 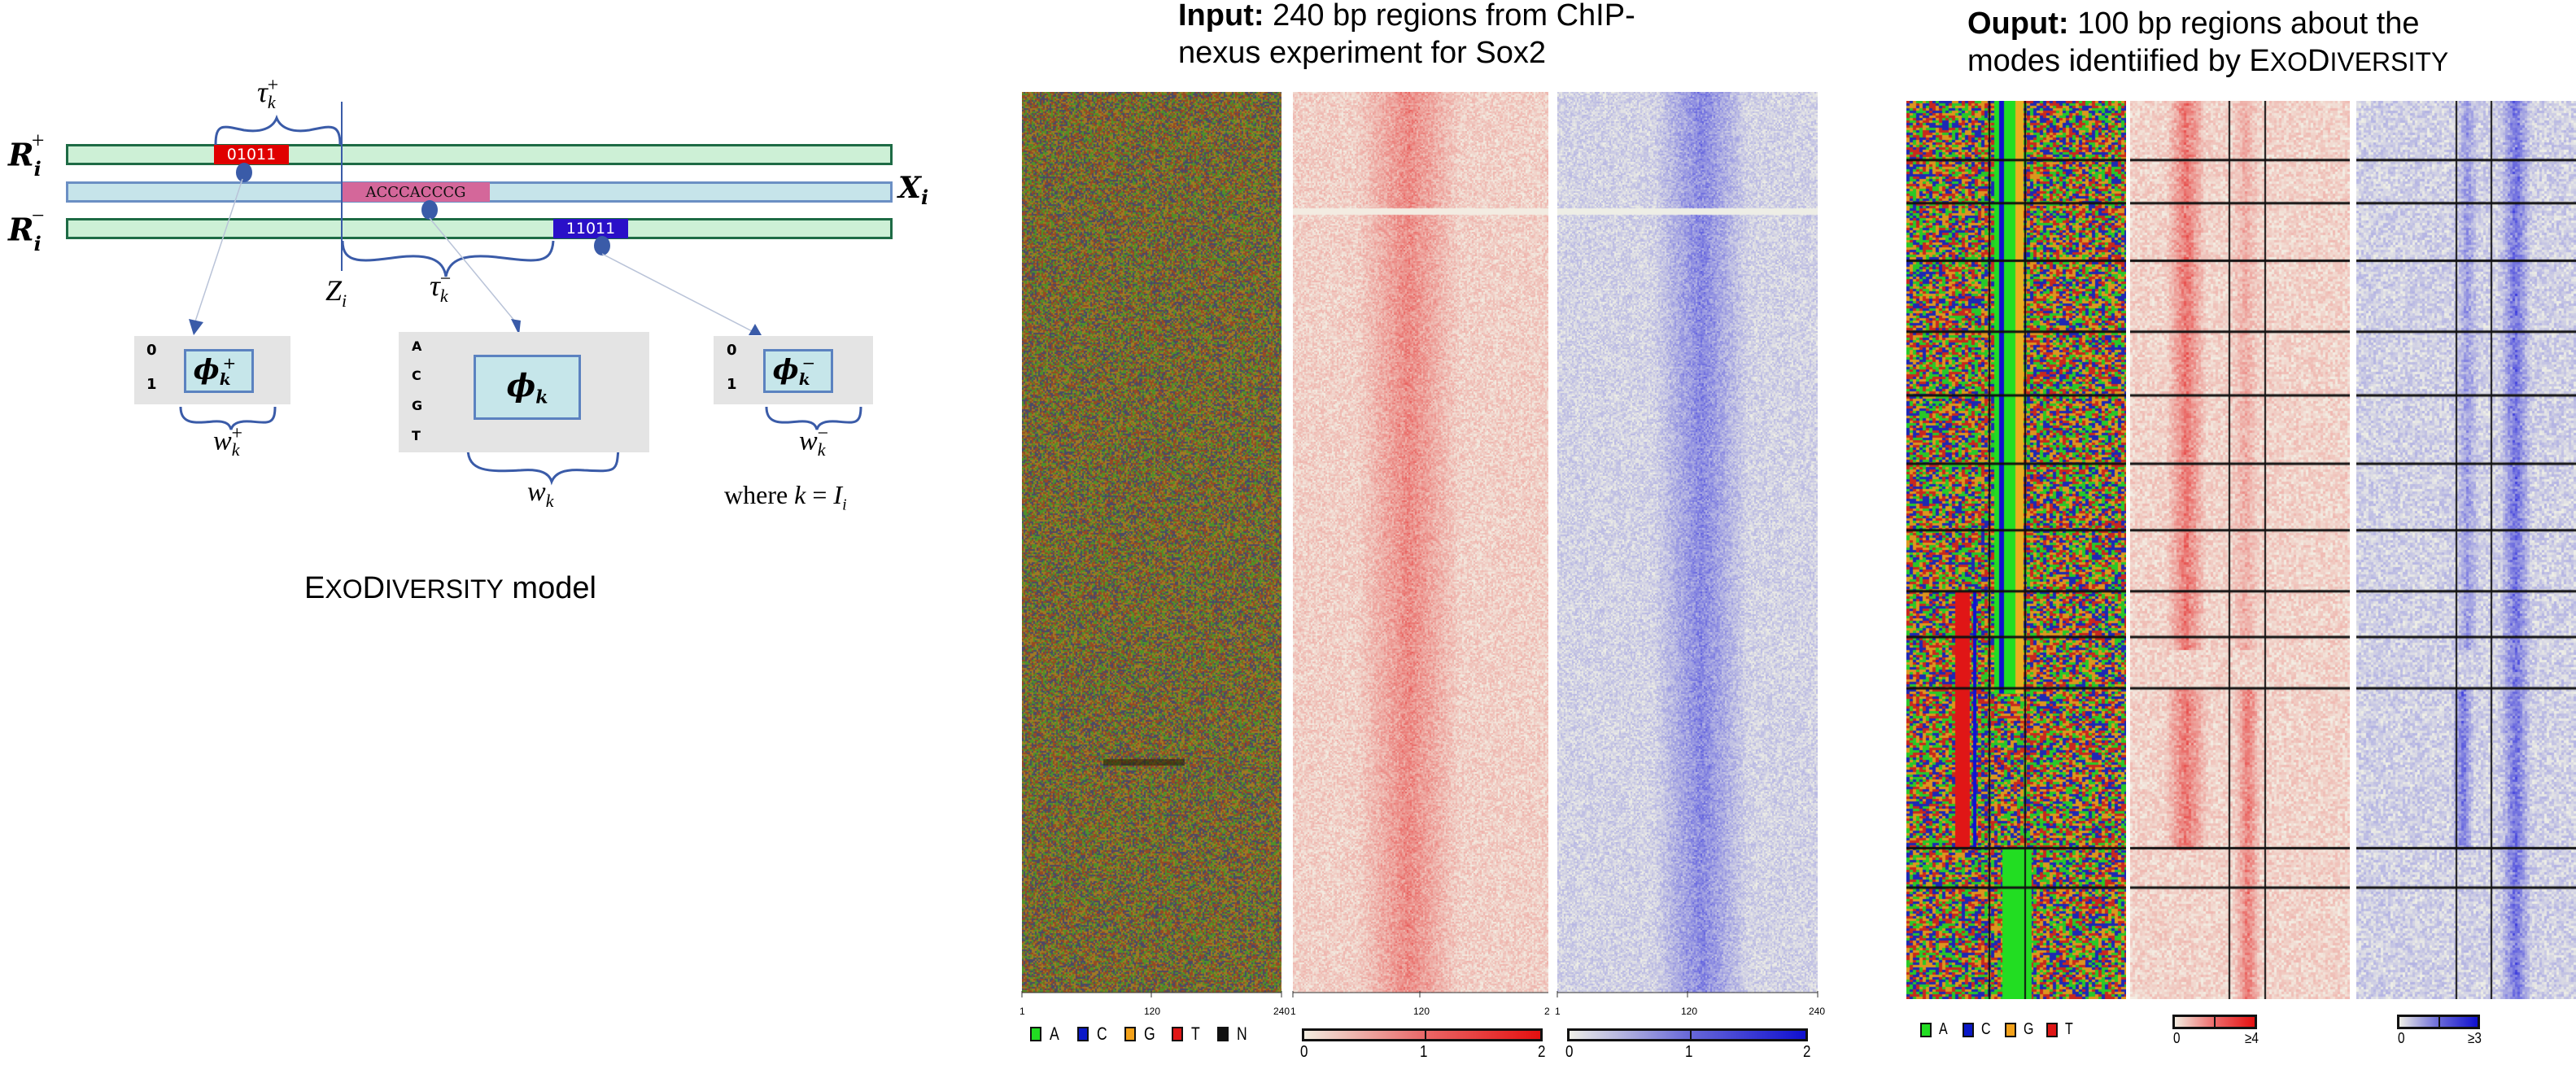 I want to click on phi-plus-row-0: 0, so click(x=151, y=350).